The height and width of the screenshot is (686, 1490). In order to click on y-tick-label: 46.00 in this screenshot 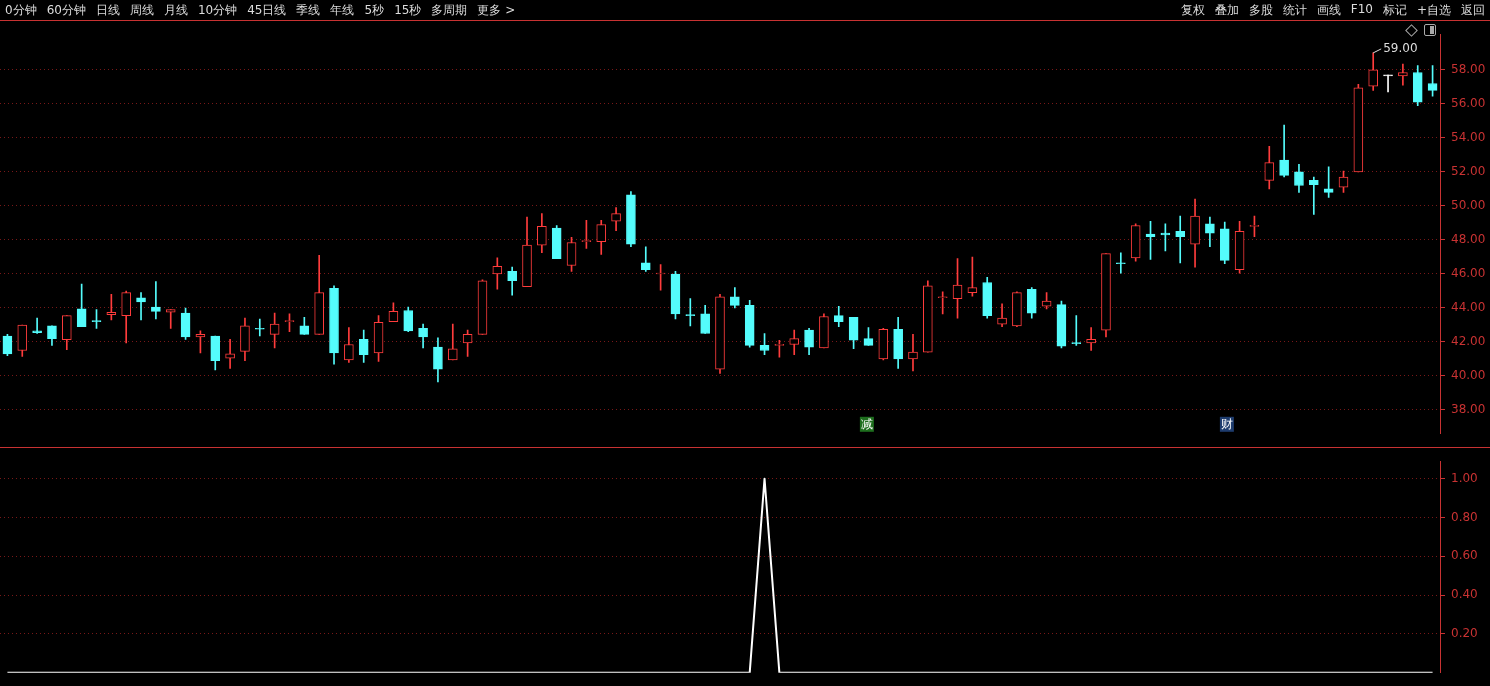, I will do `click(1468, 273)`.